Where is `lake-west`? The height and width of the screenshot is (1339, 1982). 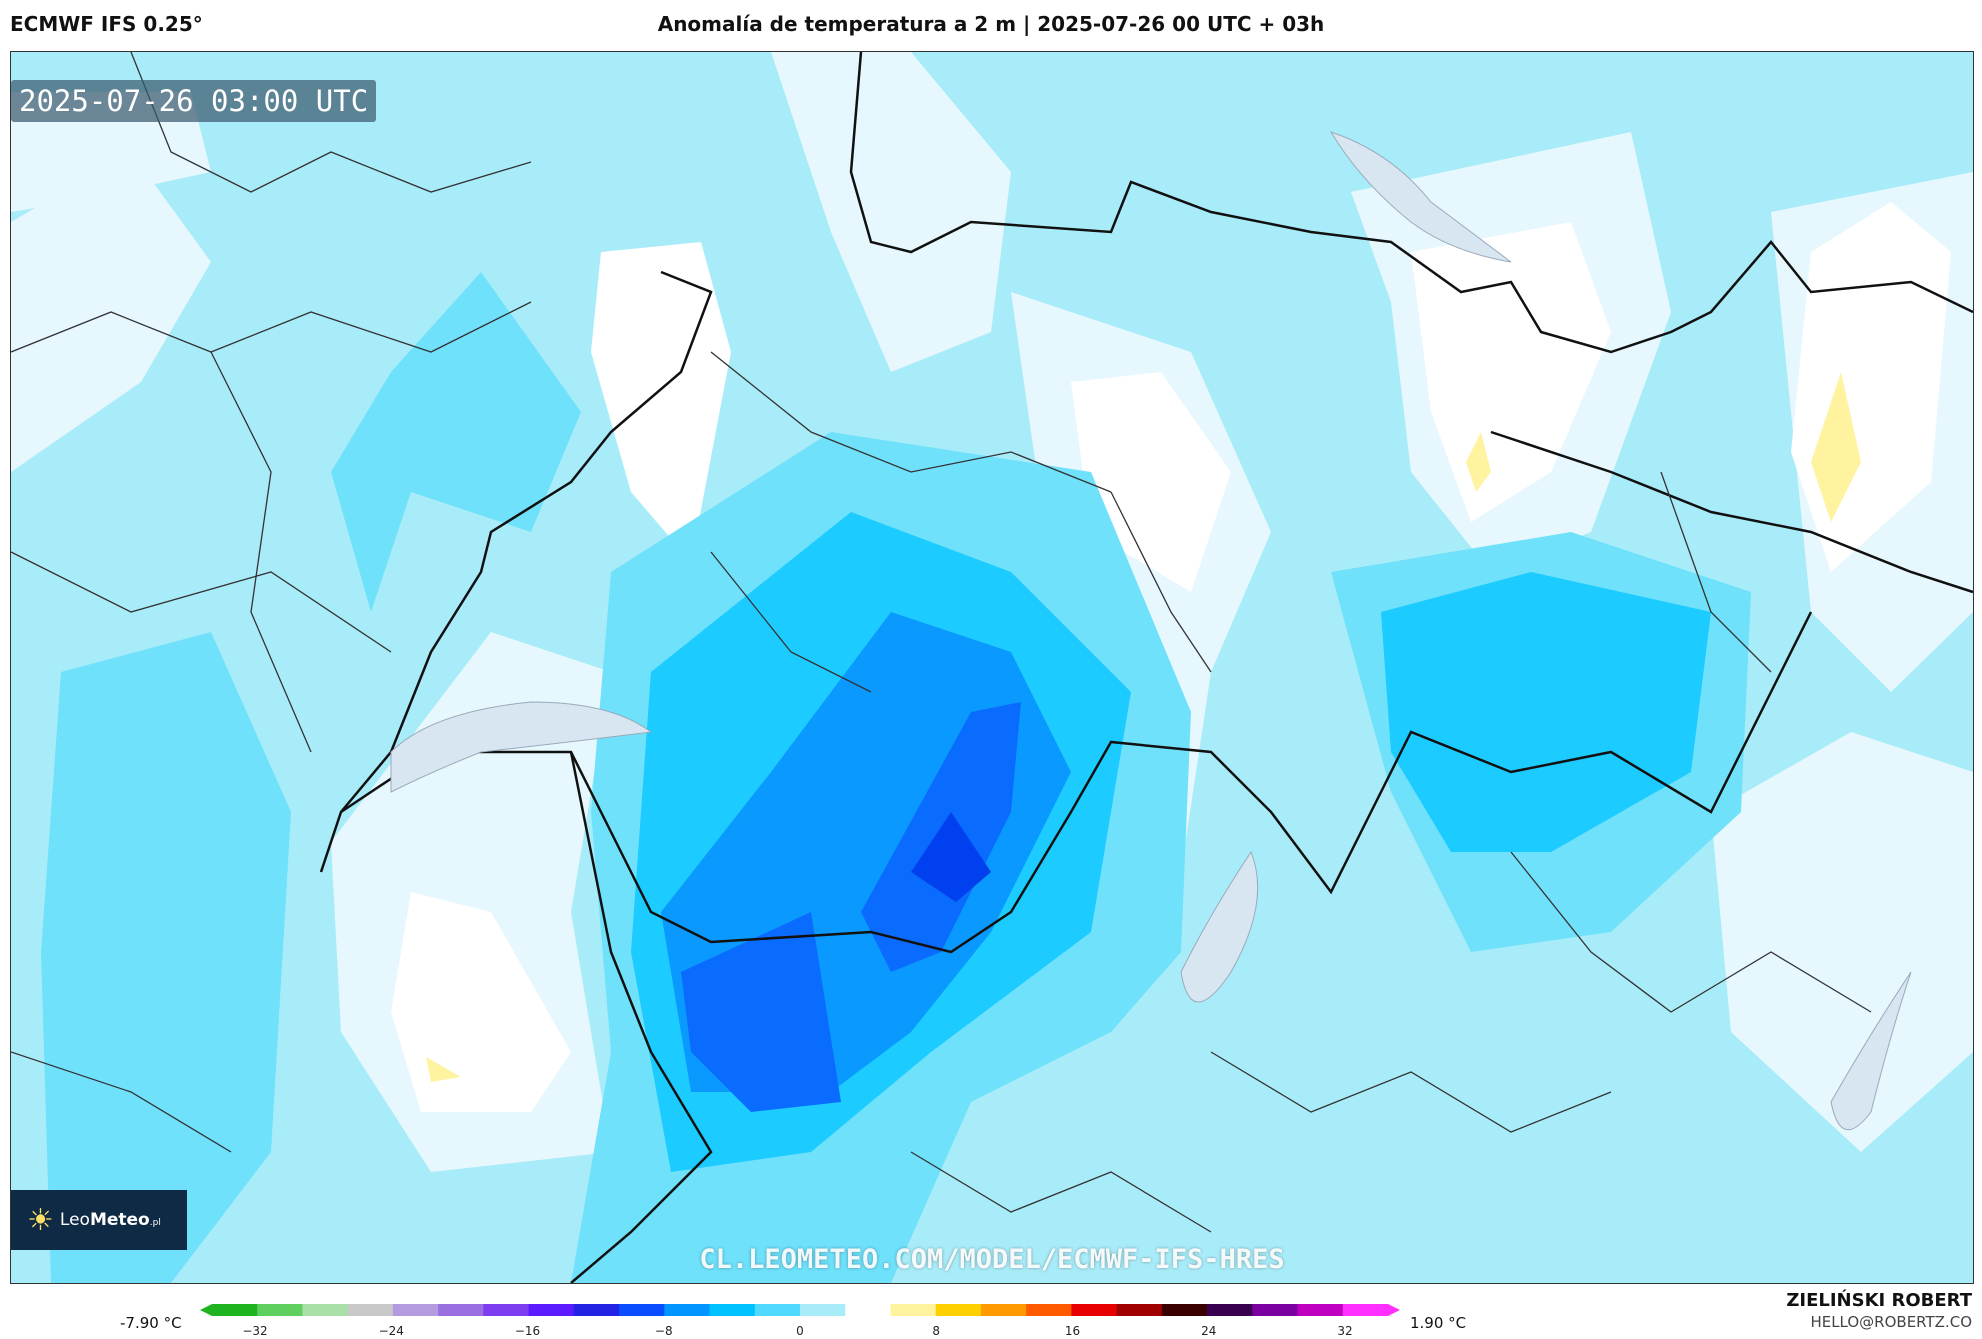
lake-west is located at coordinates (521, 747).